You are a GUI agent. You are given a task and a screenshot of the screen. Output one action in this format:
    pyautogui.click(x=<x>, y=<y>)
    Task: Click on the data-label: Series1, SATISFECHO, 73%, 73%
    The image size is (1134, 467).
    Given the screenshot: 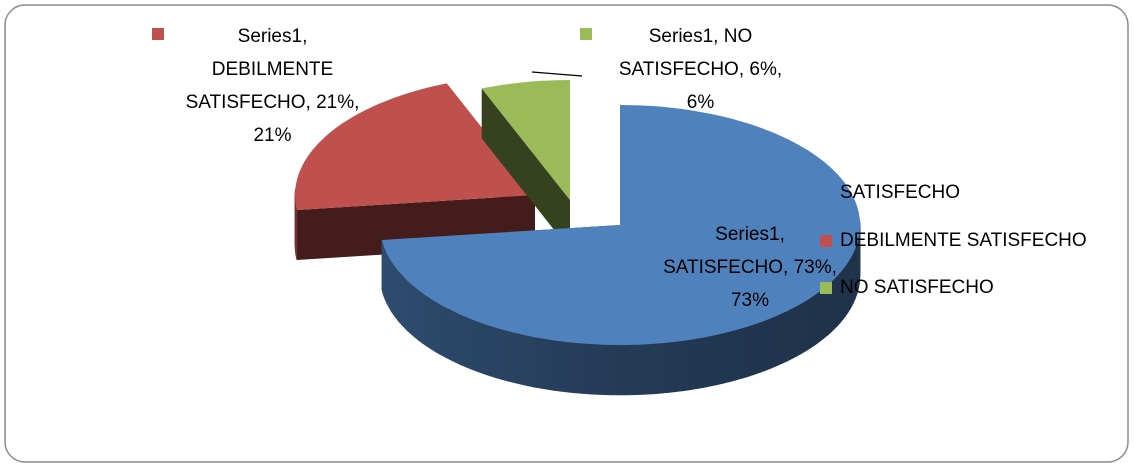 What is the action you would take?
    pyautogui.click(x=750, y=267)
    